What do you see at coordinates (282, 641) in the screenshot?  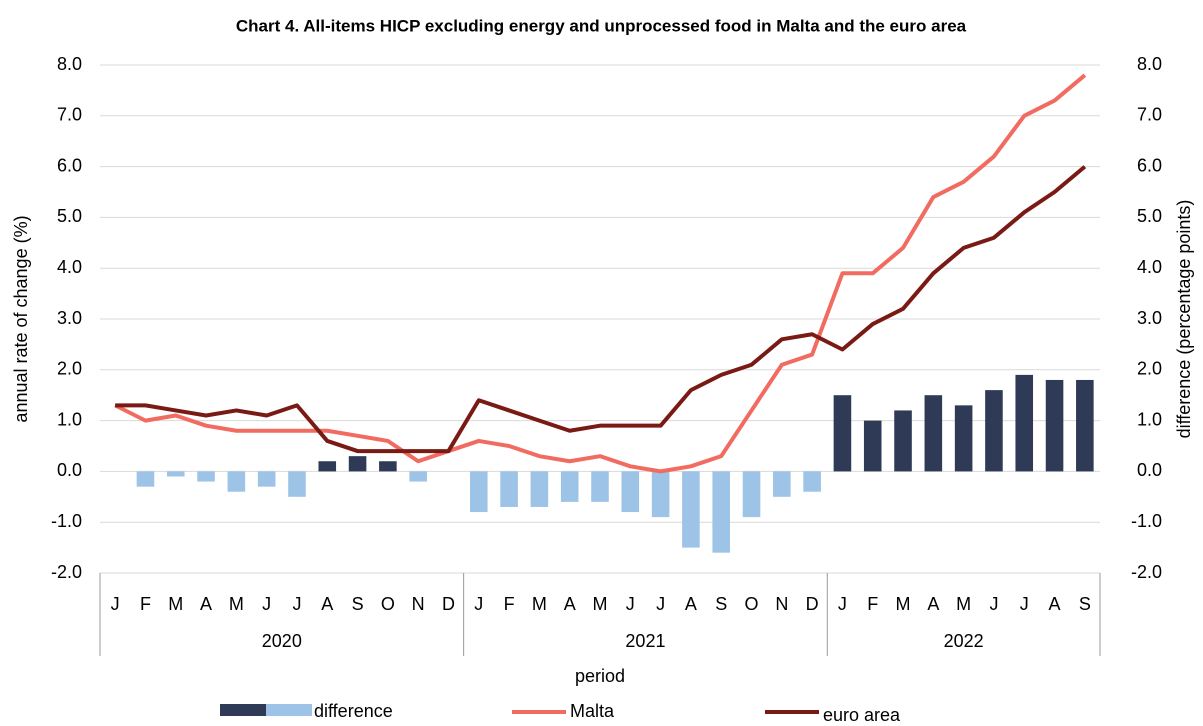 I see `x-group-label: 2020` at bounding box center [282, 641].